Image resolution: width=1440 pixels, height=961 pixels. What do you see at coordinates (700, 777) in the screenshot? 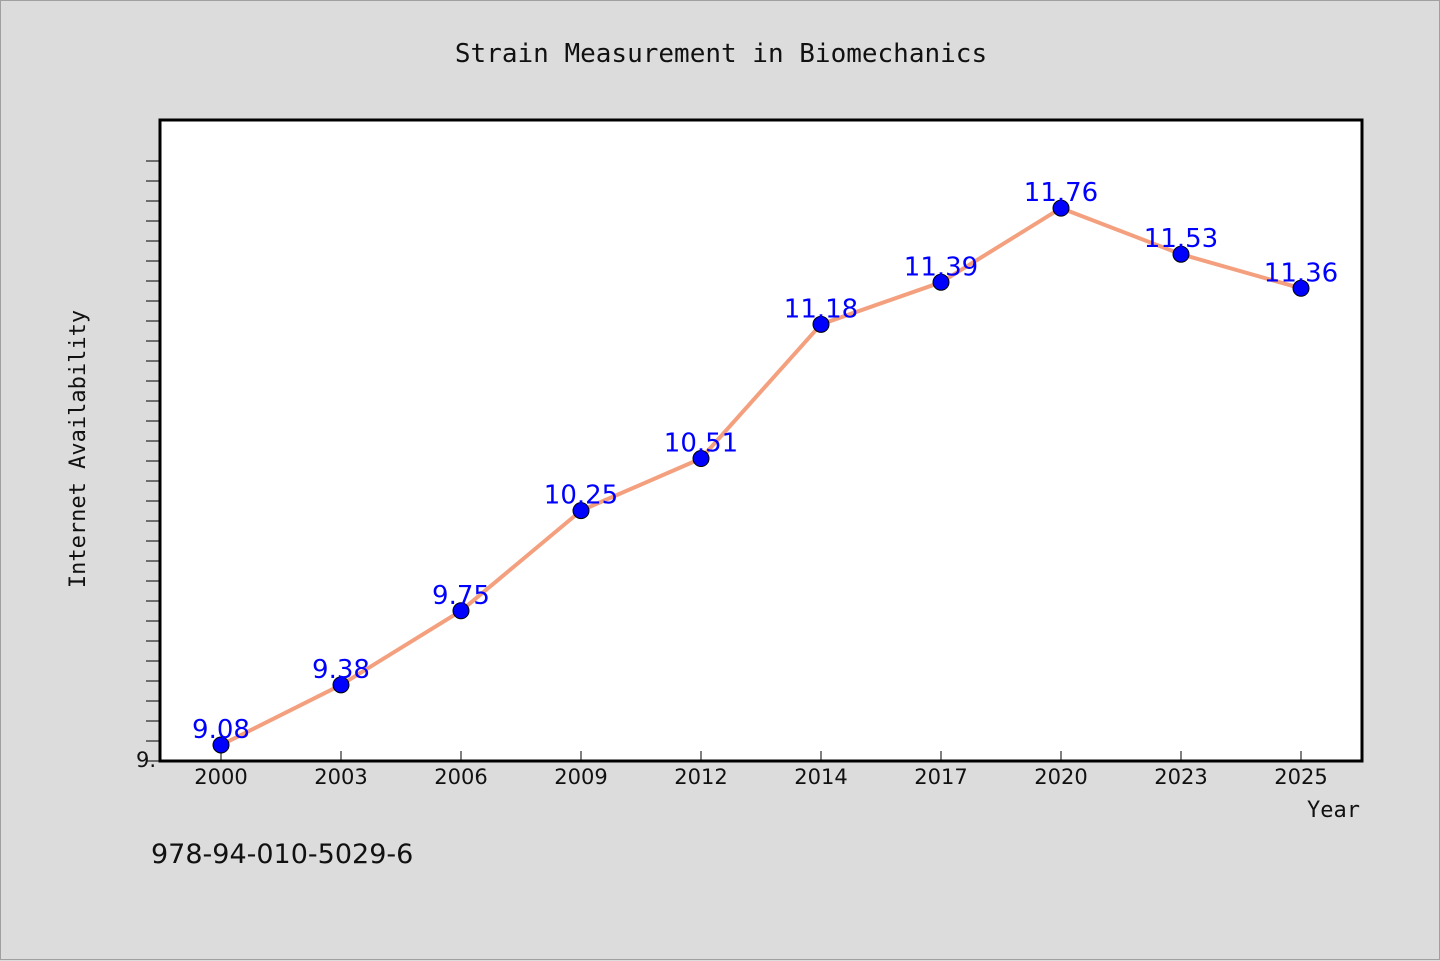
I see `x-tick-label: 2012` at bounding box center [700, 777].